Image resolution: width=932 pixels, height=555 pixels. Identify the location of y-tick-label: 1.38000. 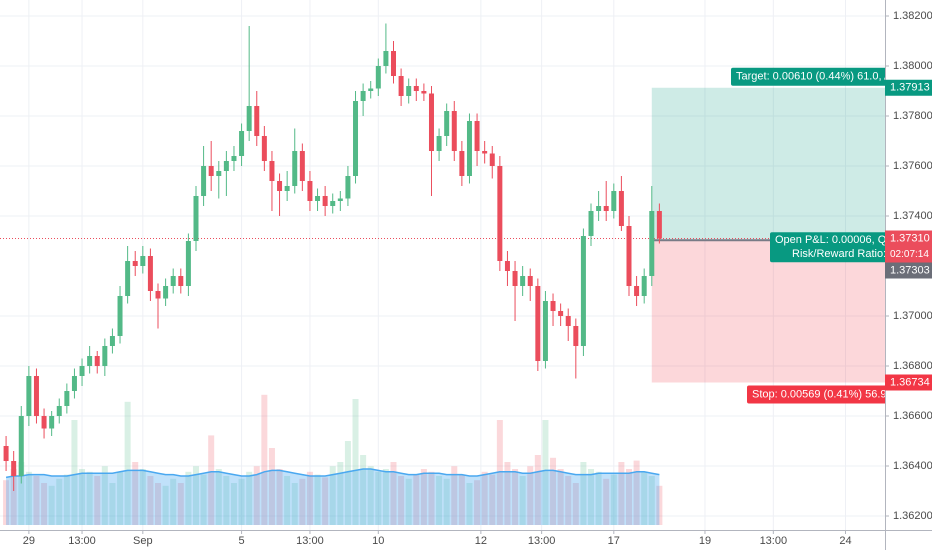
(912, 66).